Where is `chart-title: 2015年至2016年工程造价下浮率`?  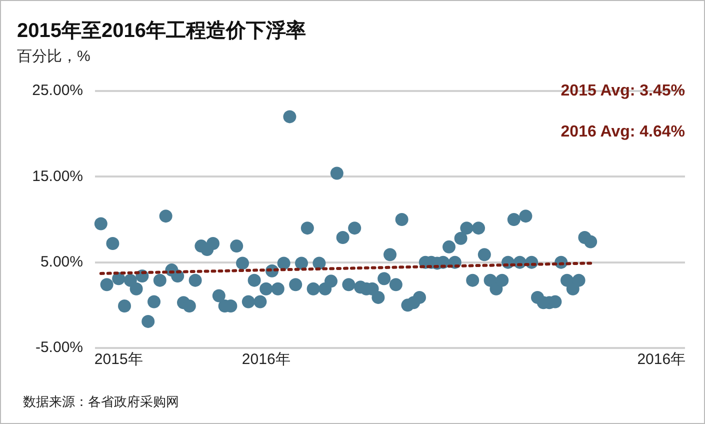 chart-title: 2015年至2016年工程造价下浮率 is located at coordinates (161, 31).